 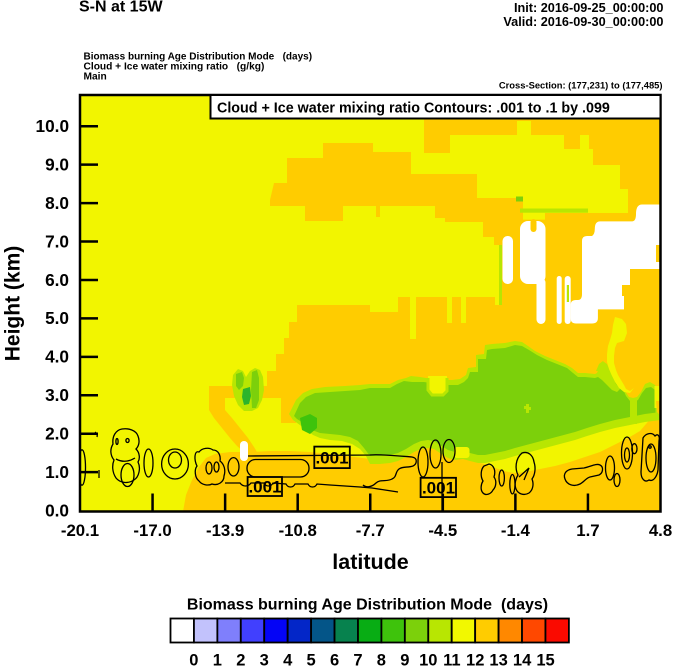 What do you see at coordinates (311, 660) in the screenshot?
I see `svg-text: 5` at bounding box center [311, 660].